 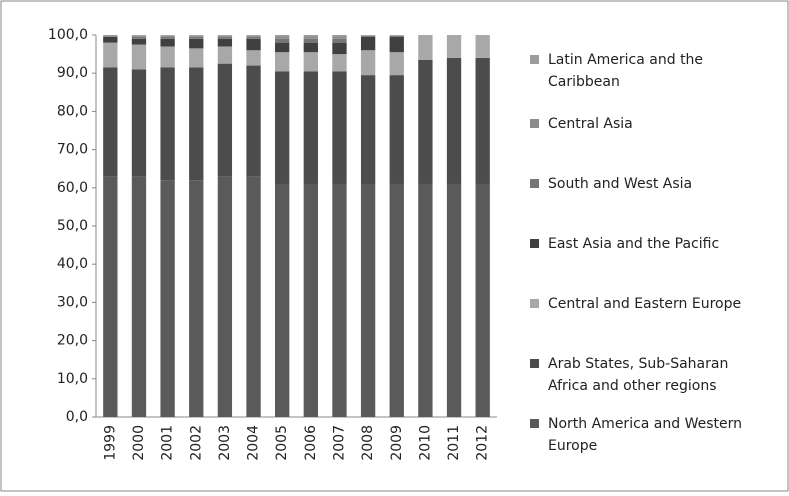 I want to click on y-tick-label: 50,0, so click(x=72, y=226).